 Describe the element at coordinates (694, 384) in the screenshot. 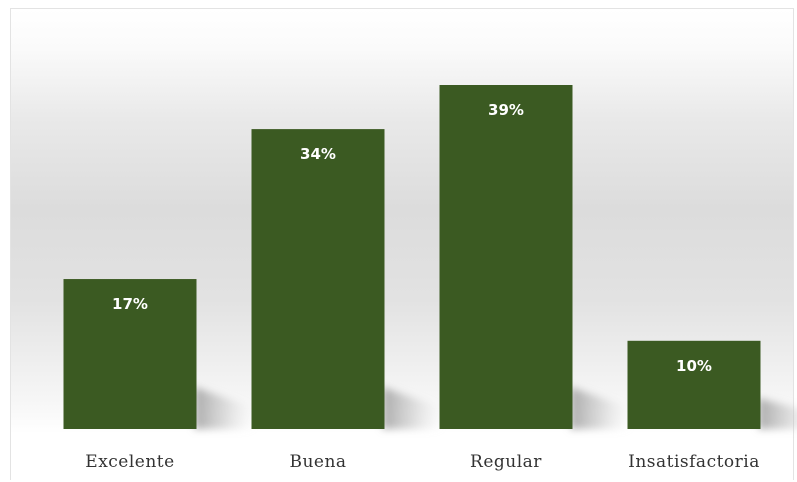

I see `bar-insatisfactoria` at that location.